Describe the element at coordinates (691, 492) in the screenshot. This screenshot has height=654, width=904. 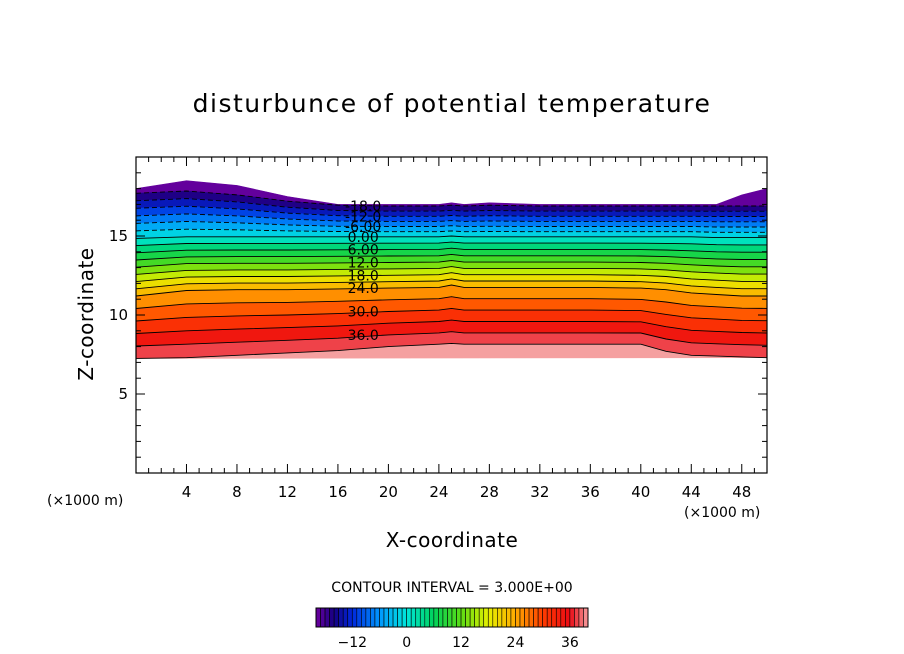
I see `x-tick-label: 44` at that location.